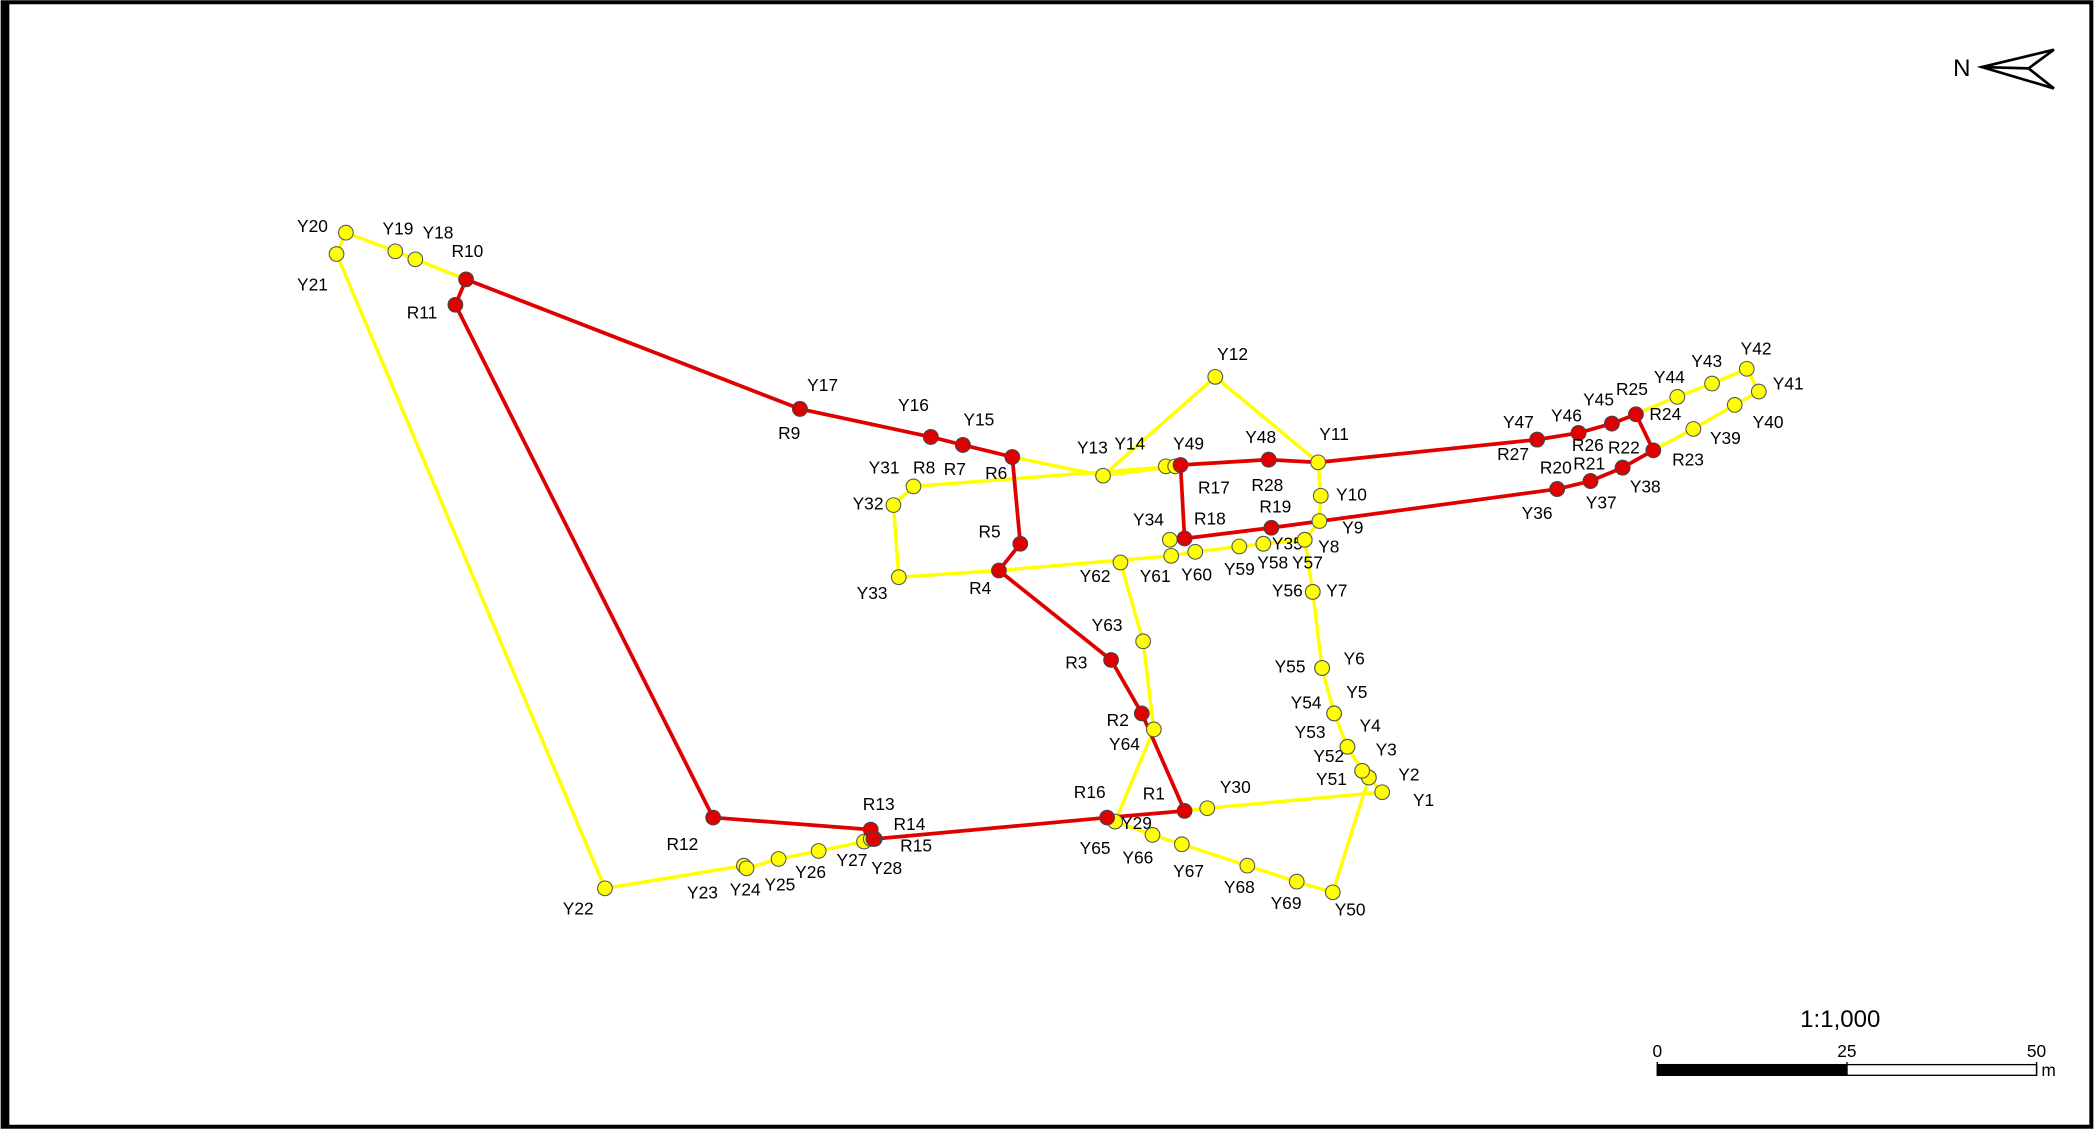 This screenshot has width=2094, height=1129. I want to click on yellow-point-label: Y34, so click(1148, 520).